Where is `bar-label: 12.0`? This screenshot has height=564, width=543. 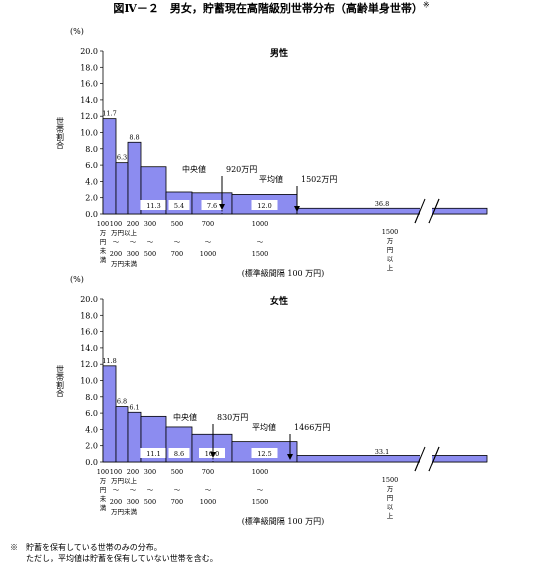
bar-label: 12.0 is located at coordinates (264, 206).